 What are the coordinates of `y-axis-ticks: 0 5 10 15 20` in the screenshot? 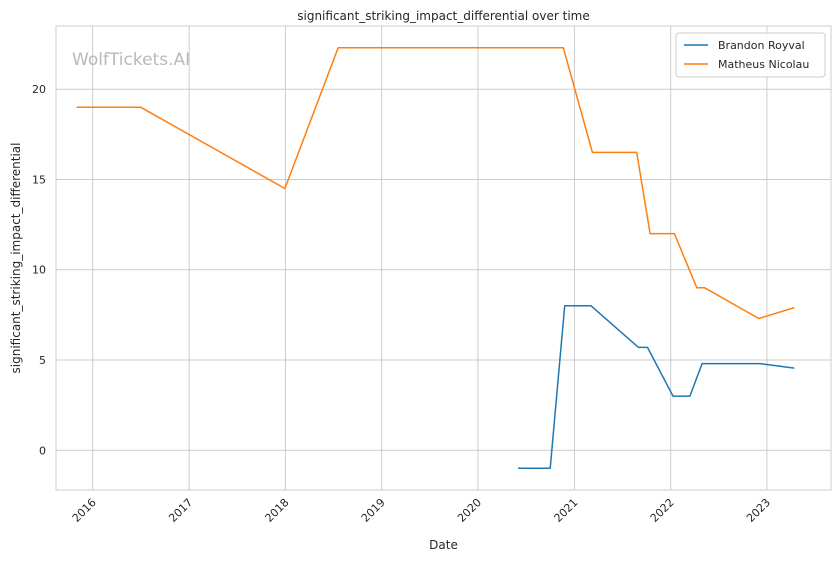 It's located at (39, 270).